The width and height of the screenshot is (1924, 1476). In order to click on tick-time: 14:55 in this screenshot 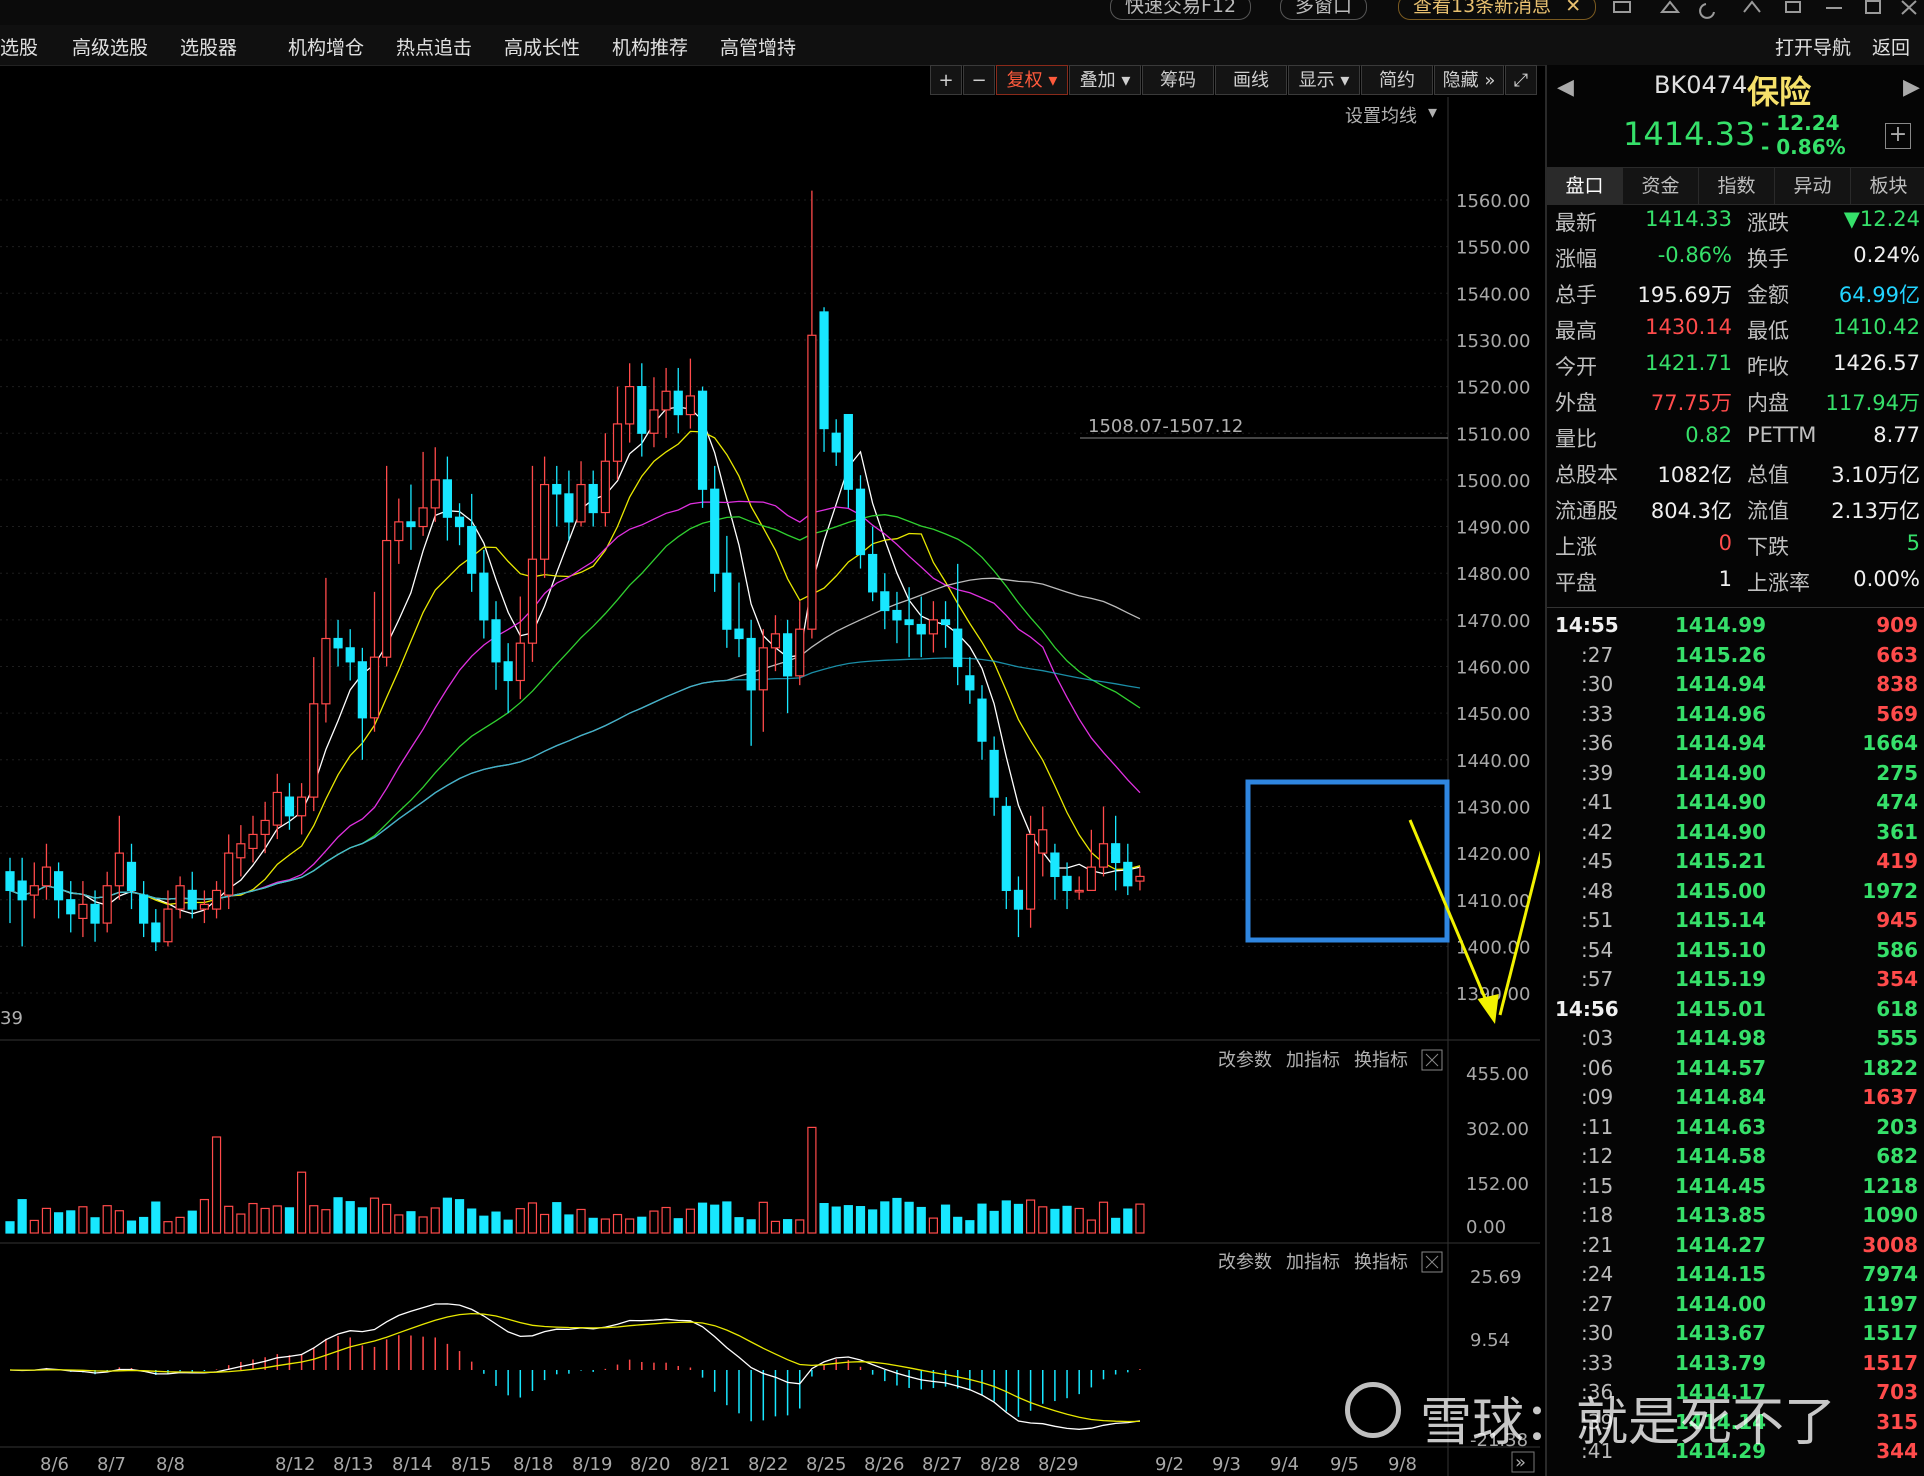, I will do `click(1587, 625)`.